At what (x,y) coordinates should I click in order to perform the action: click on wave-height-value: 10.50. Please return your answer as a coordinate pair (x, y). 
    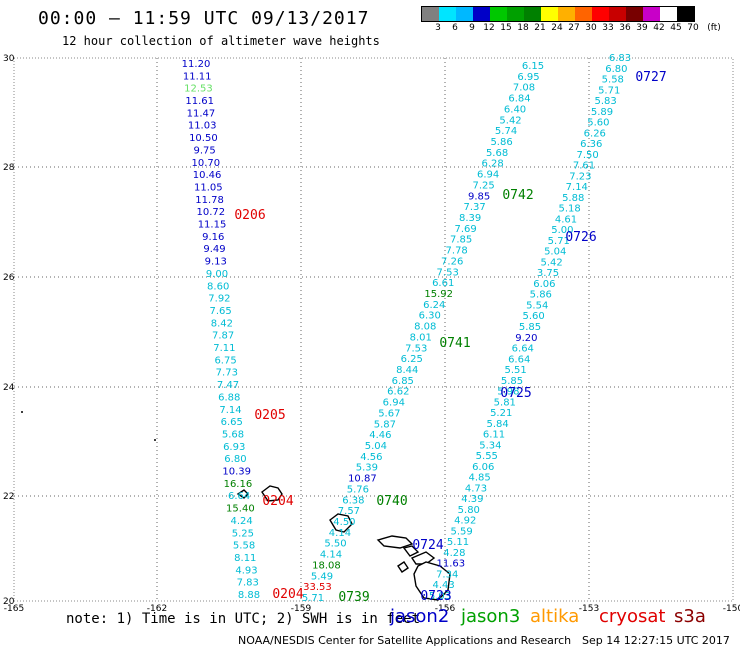
    Looking at the image, I should click on (203, 138).